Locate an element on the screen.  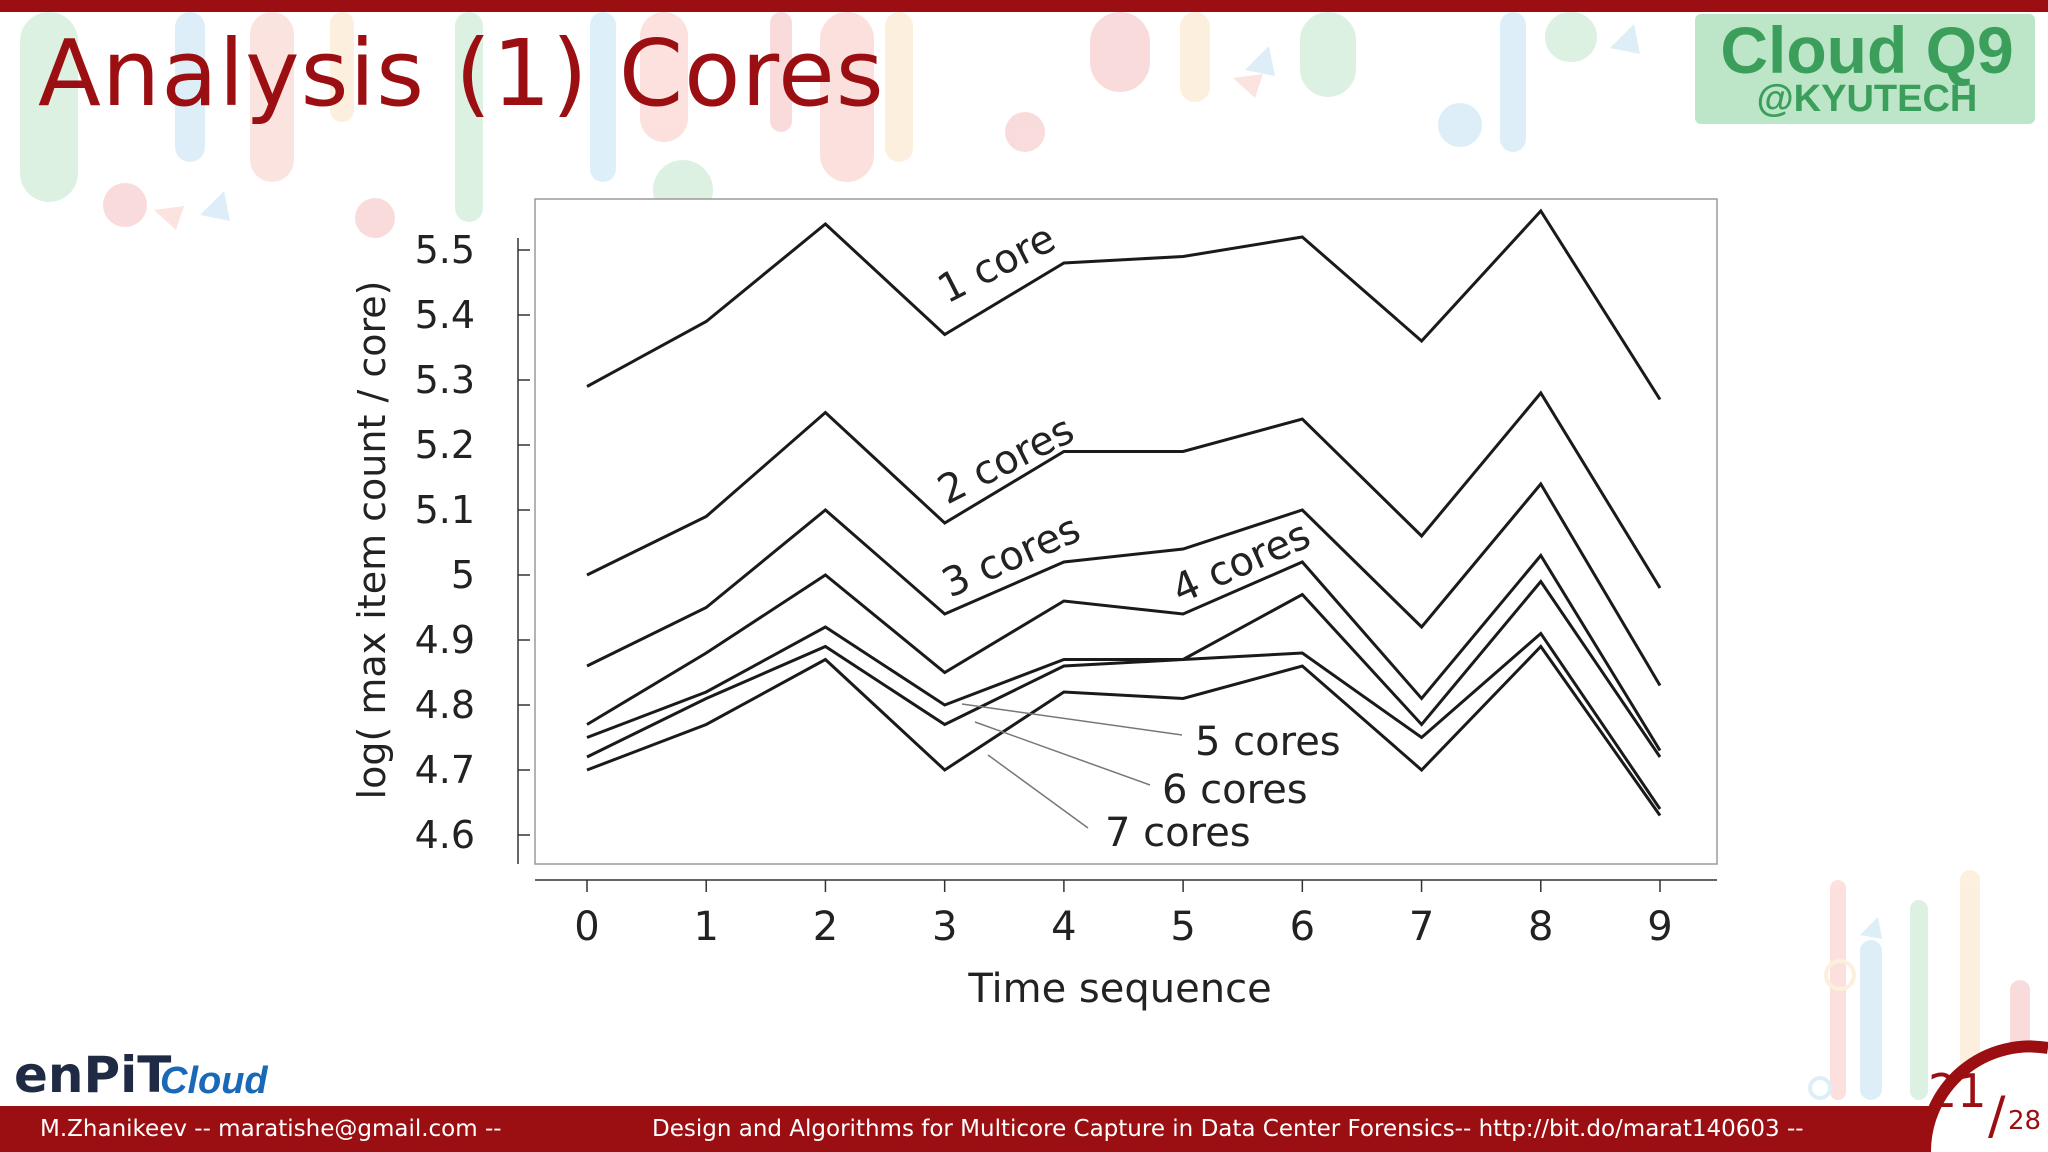
x-tick-label: 9 is located at coordinates (1659, 927).